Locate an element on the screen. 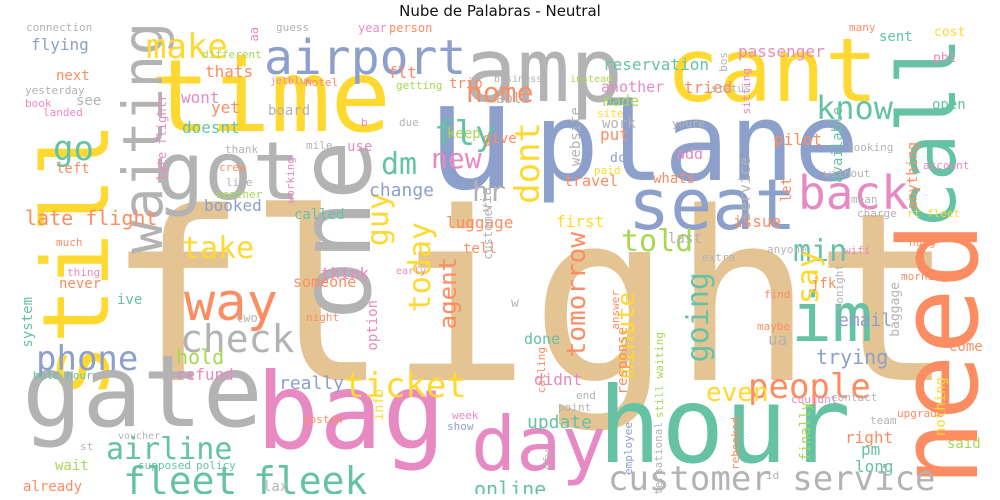 The width and height of the screenshot is (1000, 500). word-morning: morning is located at coordinates (924, 276).